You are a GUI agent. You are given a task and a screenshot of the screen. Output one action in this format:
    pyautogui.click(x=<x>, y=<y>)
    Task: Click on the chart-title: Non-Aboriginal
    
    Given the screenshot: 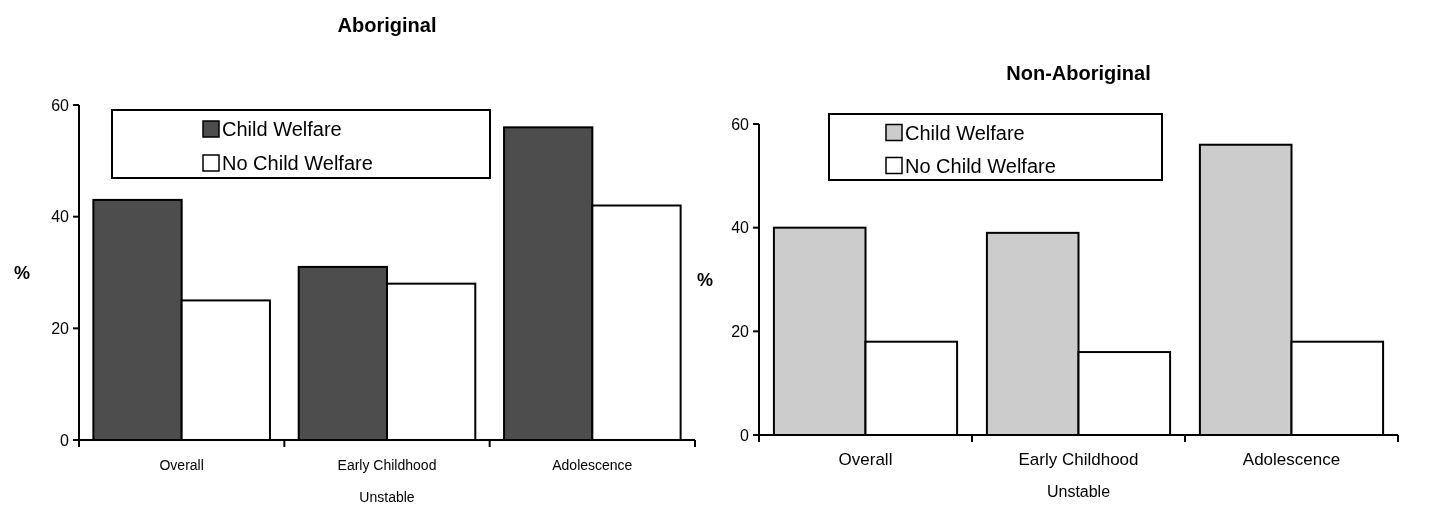 What is the action you would take?
    pyautogui.click(x=1078, y=73)
    